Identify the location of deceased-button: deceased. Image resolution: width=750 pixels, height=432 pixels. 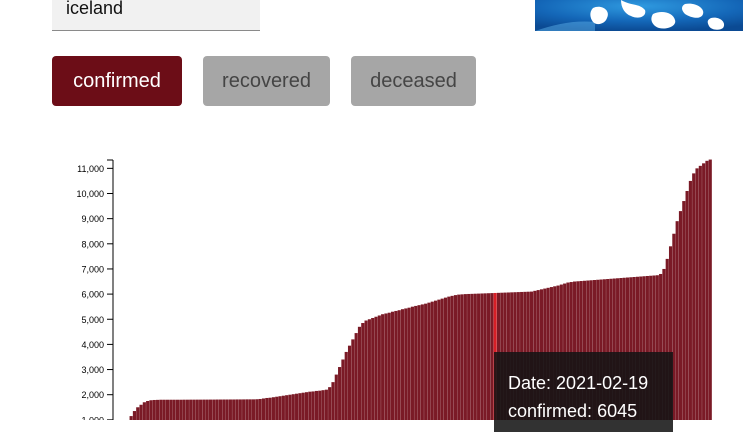
(413, 81).